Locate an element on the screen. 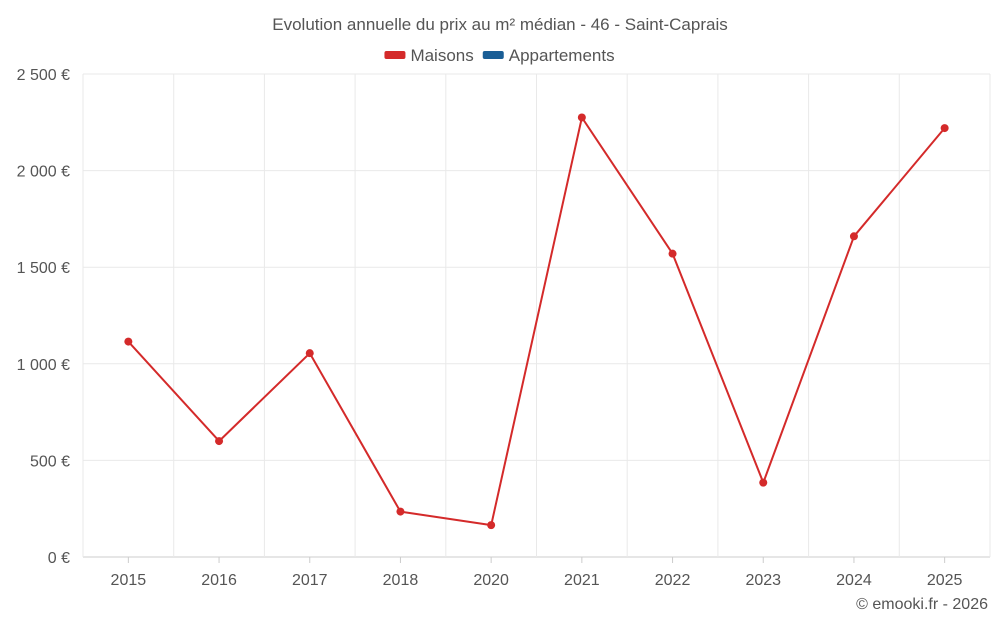 This screenshot has width=1000, height=625. legend-label: Appartements is located at coordinates (562, 55).